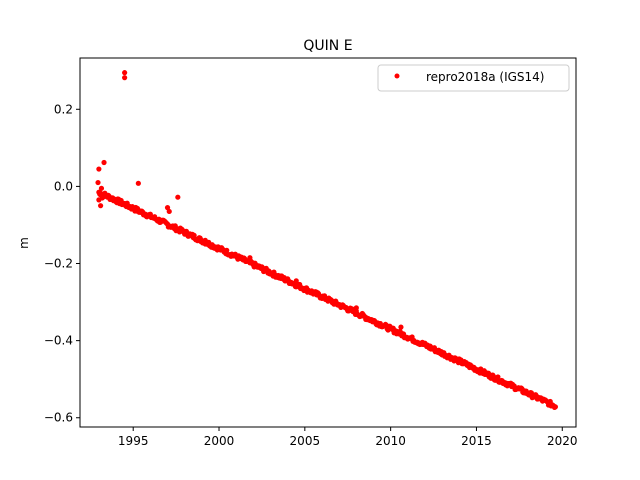 This screenshot has height=480, width=640. I want to click on x-tick-label: 2020, so click(562, 441).